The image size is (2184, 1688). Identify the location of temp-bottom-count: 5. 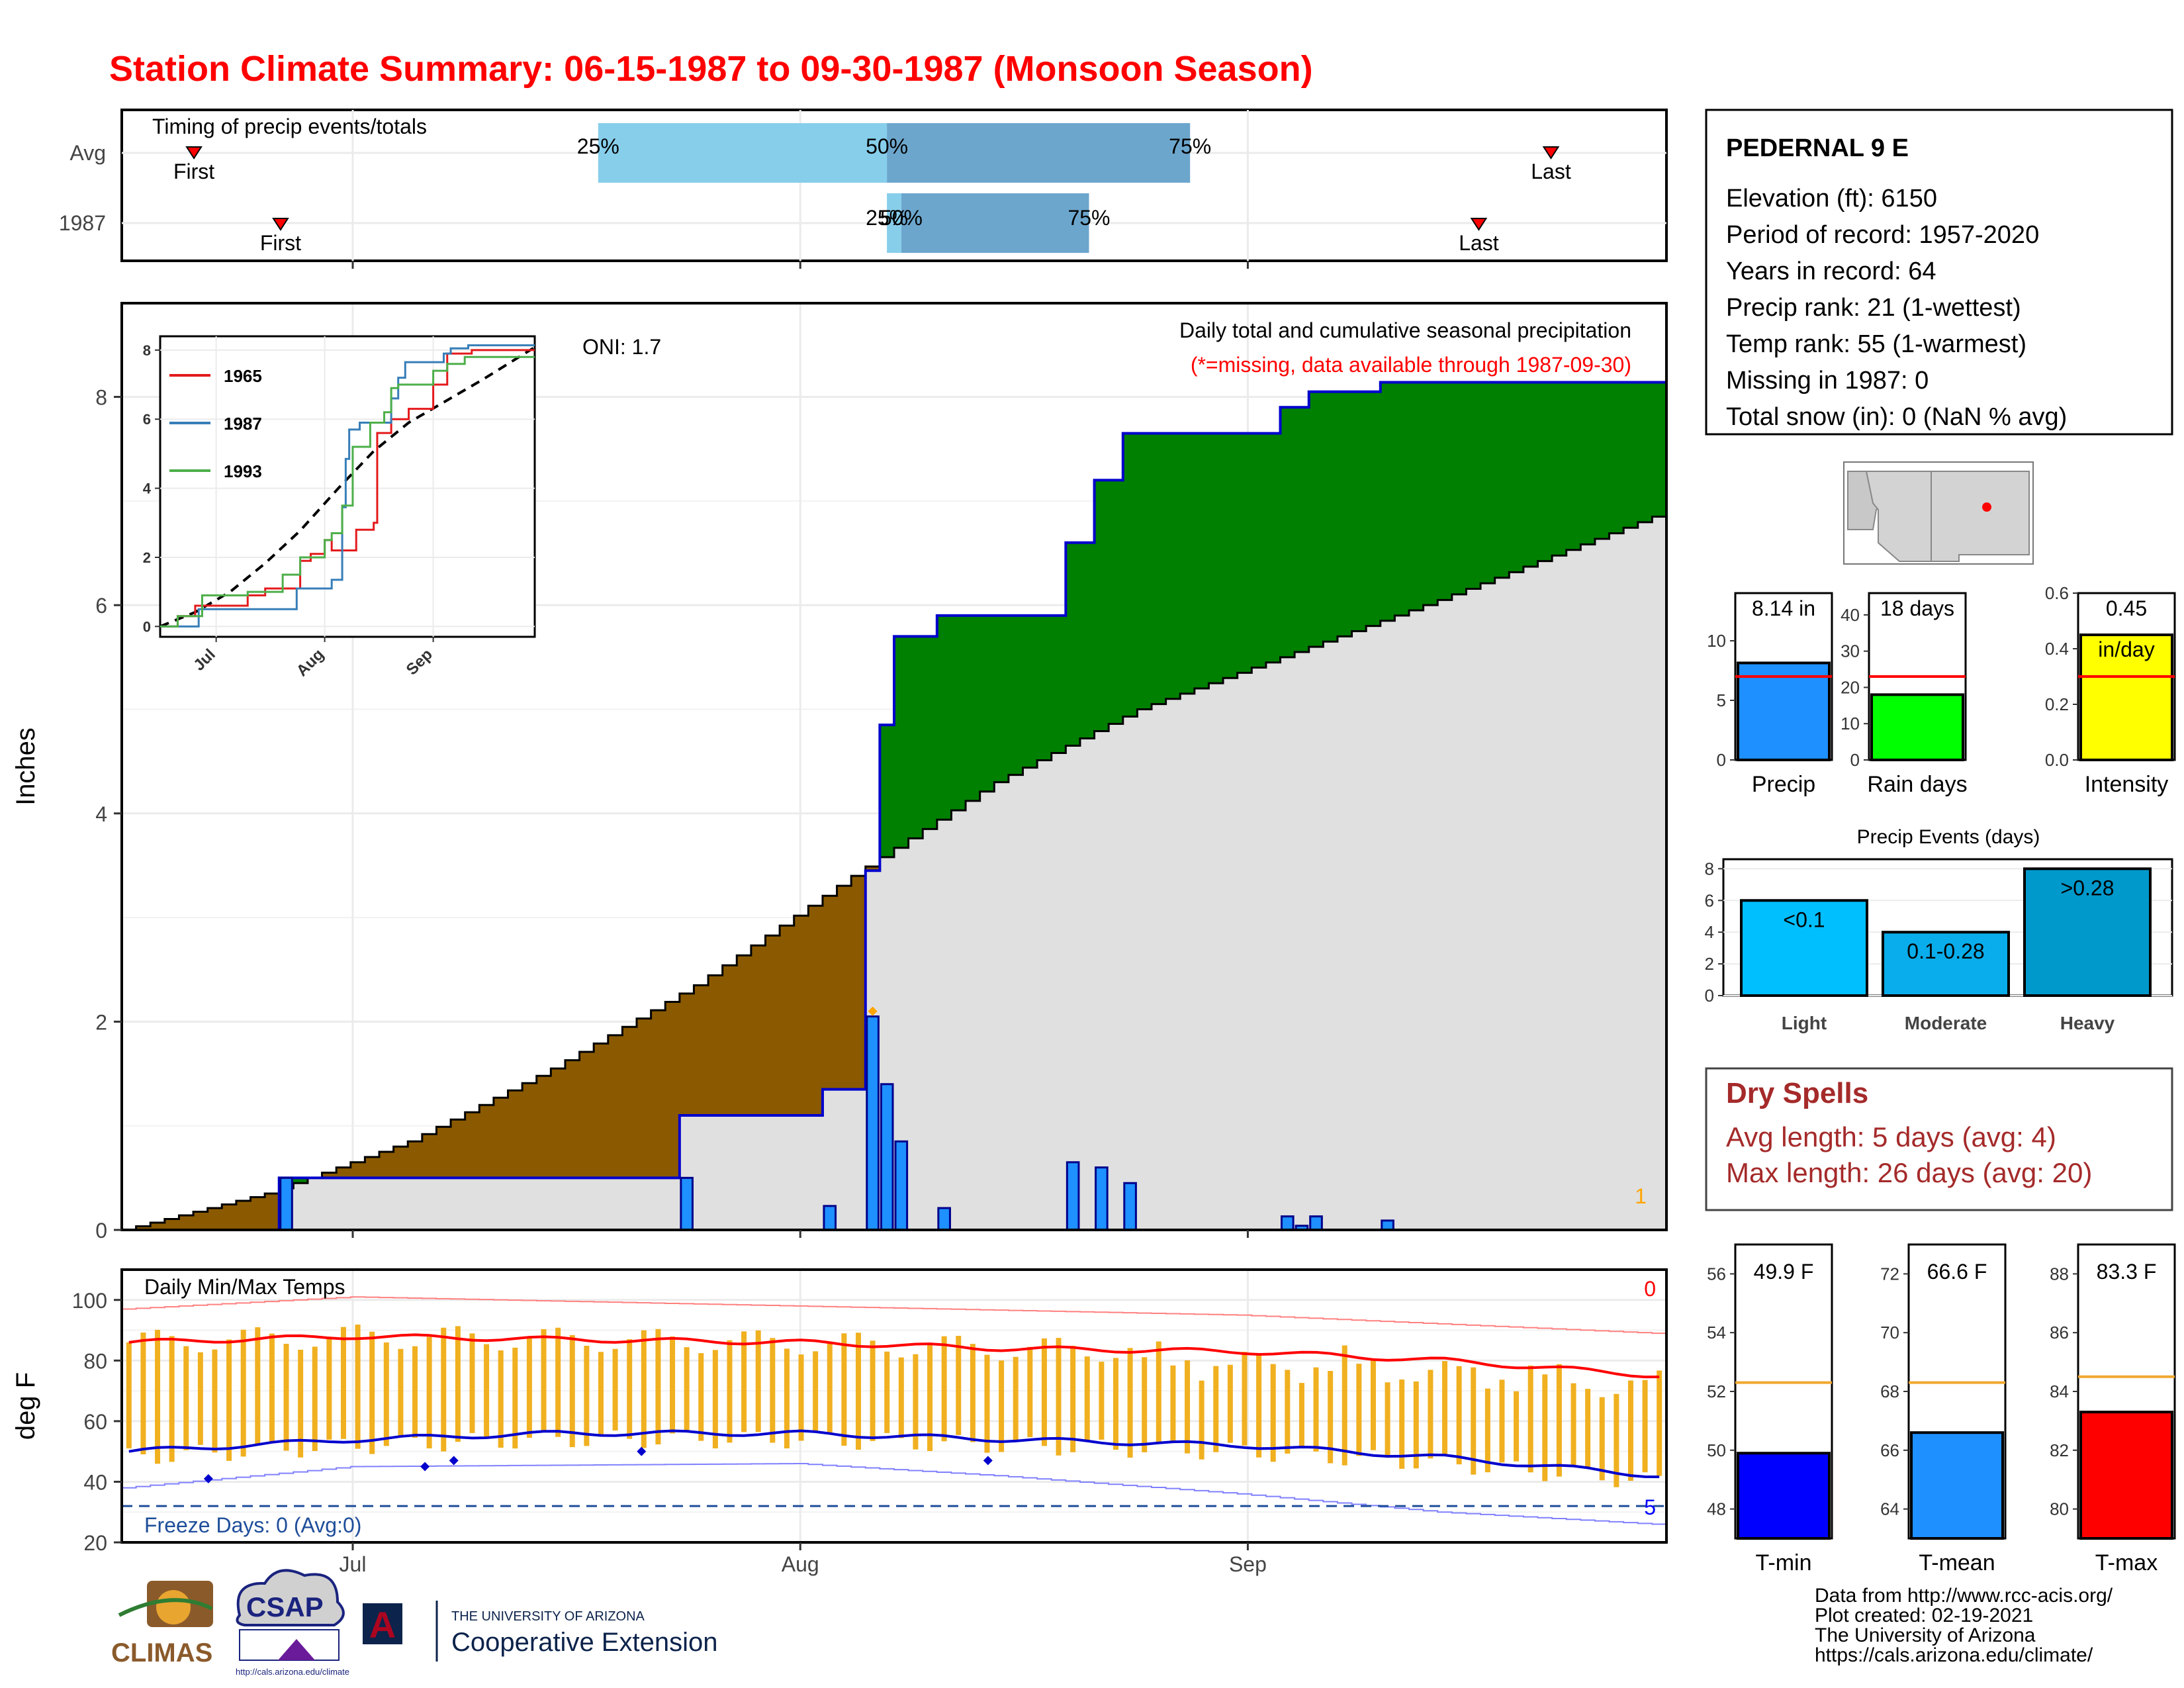
(1650, 1507).